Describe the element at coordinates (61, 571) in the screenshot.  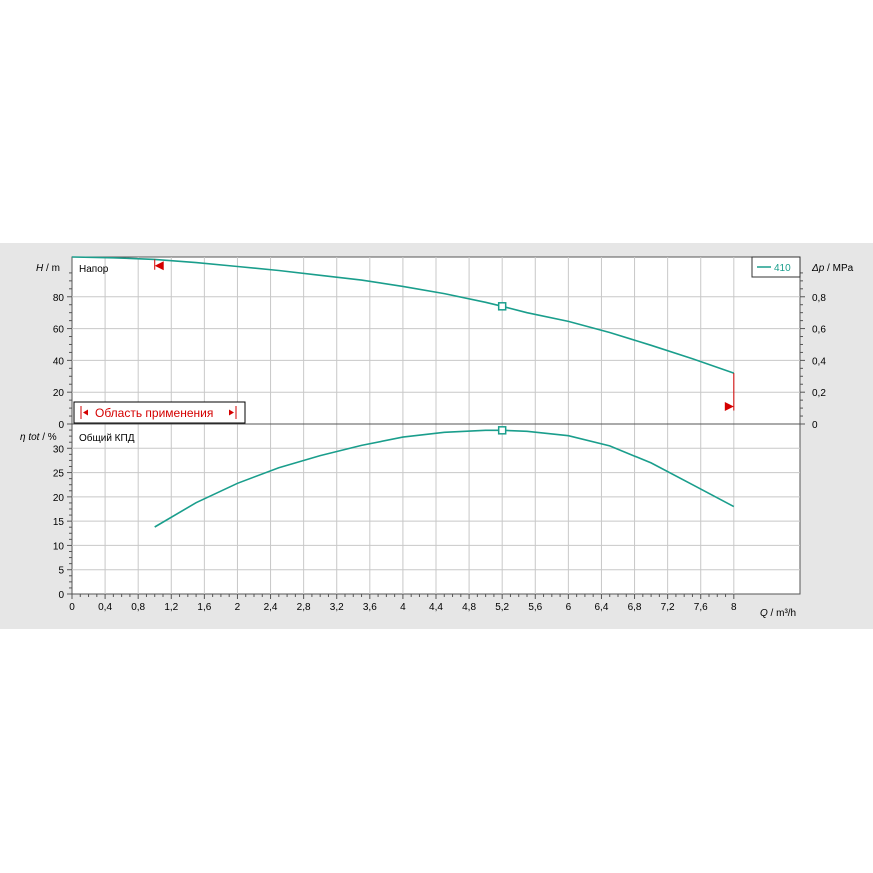
I see `lower-y-tick-label: 5` at that location.